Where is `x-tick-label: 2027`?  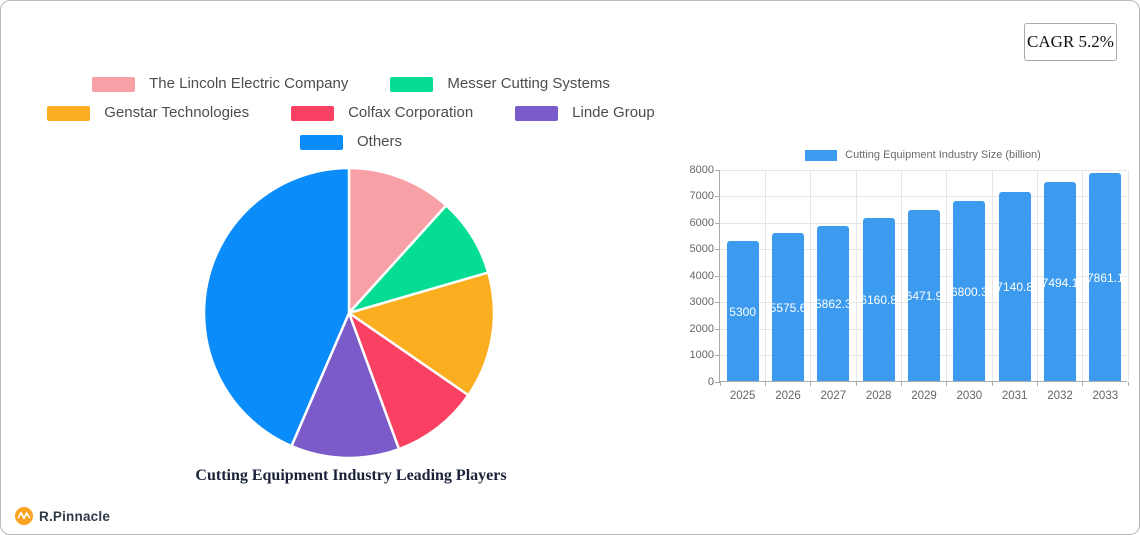
x-tick-label: 2027 is located at coordinates (833, 396).